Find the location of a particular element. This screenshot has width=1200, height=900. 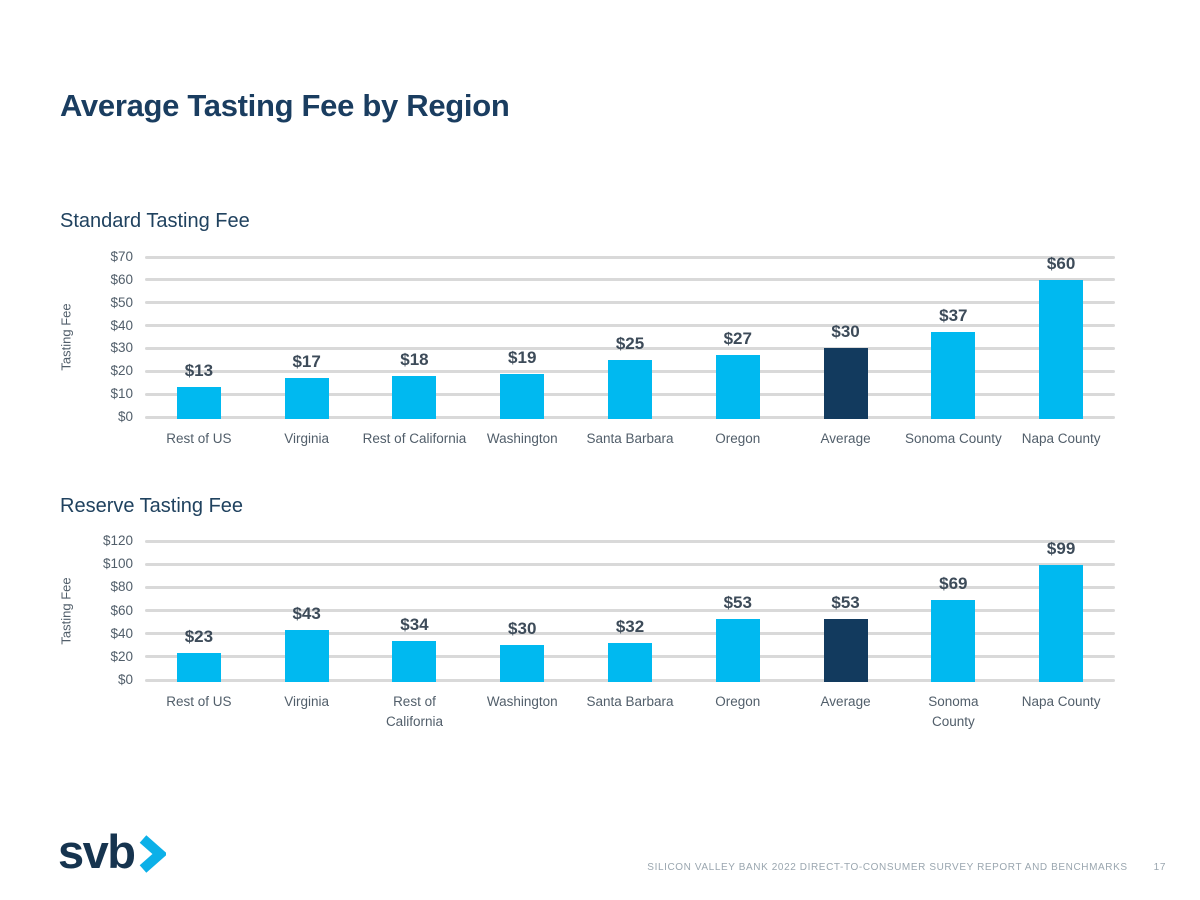

y-axis-ticks: $120 $100 $80 $60 $40 $20 $0 is located at coordinates (111, 610).